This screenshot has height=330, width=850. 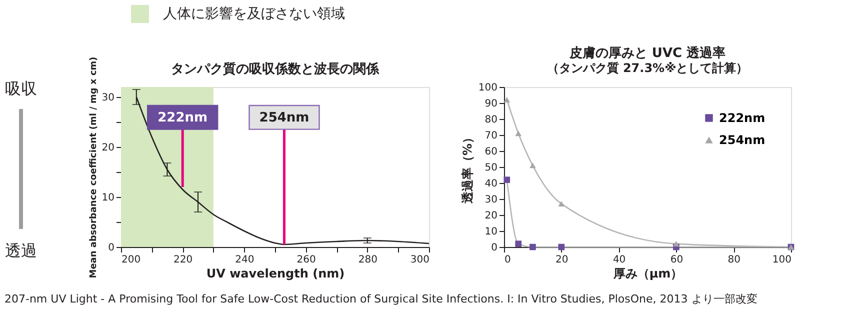 What do you see at coordinates (244, 260) in the screenshot?
I see `x-tick-label: 240` at bounding box center [244, 260].